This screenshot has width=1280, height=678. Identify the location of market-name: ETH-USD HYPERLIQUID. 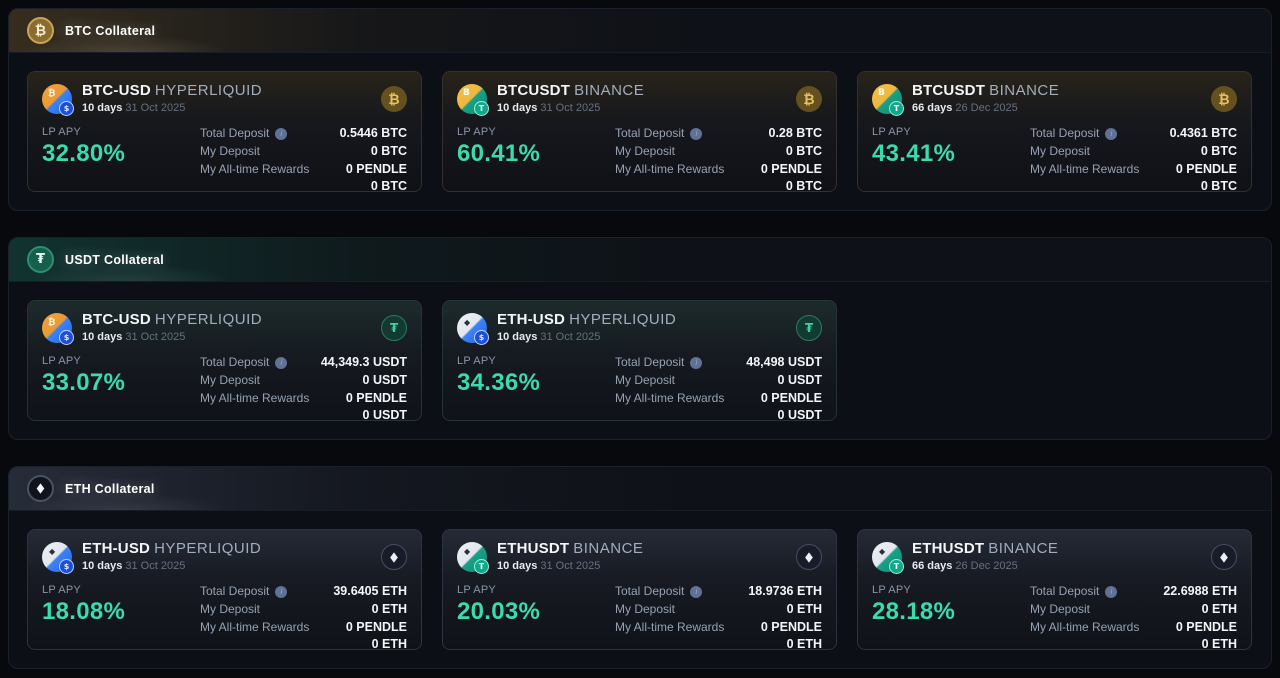
(171, 549).